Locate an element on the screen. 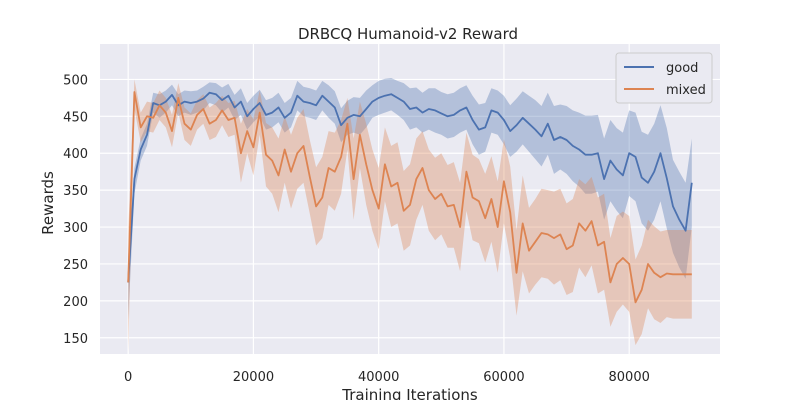 The height and width of the screenshot is (400, 800). legend: good mixed is located at coordinates (664, 78).